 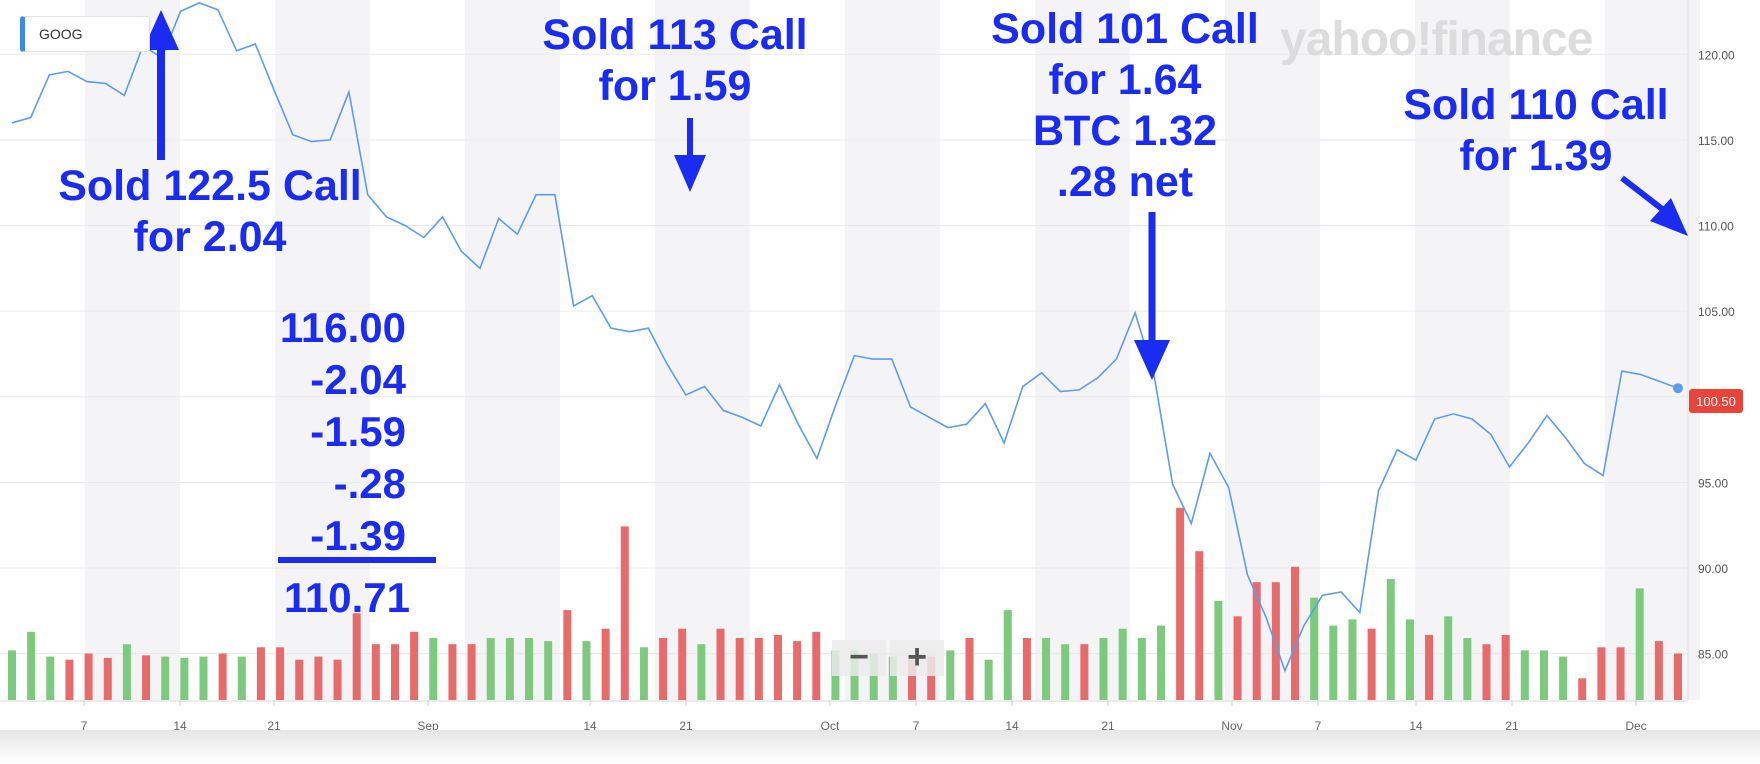 I want to click on y-tick-label: 85.00, so click(x=1713, y=655).